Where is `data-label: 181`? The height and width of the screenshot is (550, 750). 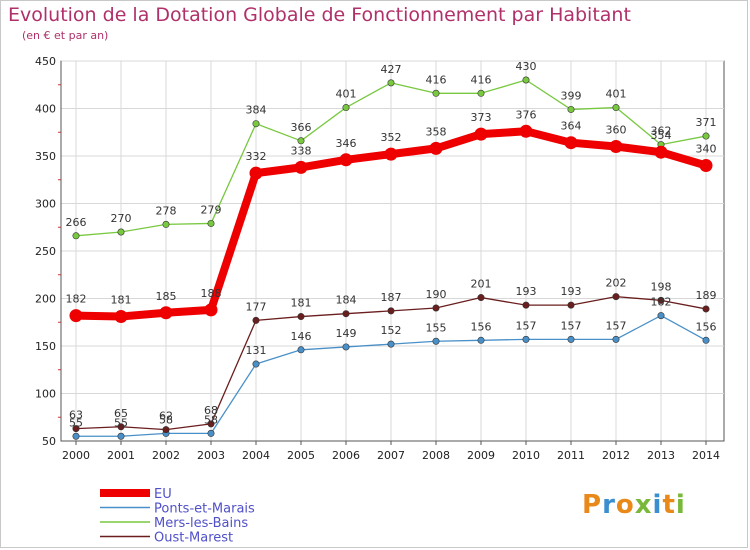 data-label: 181 is located at coordinates (121, 300).